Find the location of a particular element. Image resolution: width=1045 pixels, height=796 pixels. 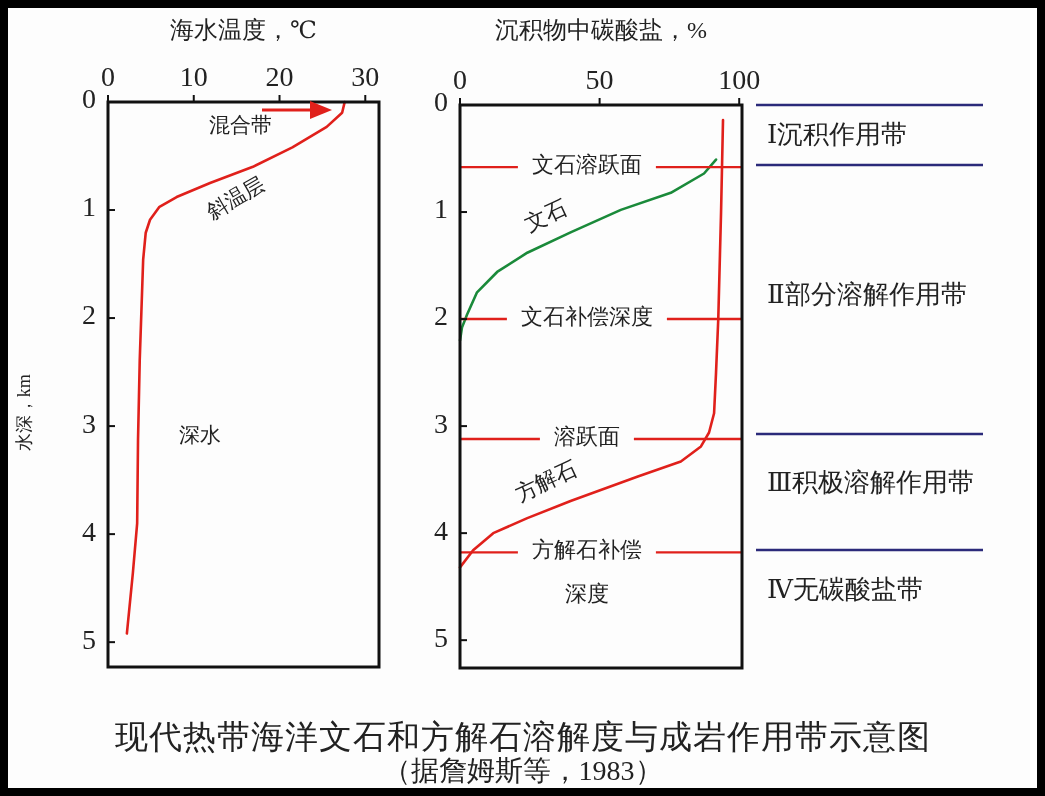

text: Ⅳ无碳酸盐带 is located at coordinates (845, 589).